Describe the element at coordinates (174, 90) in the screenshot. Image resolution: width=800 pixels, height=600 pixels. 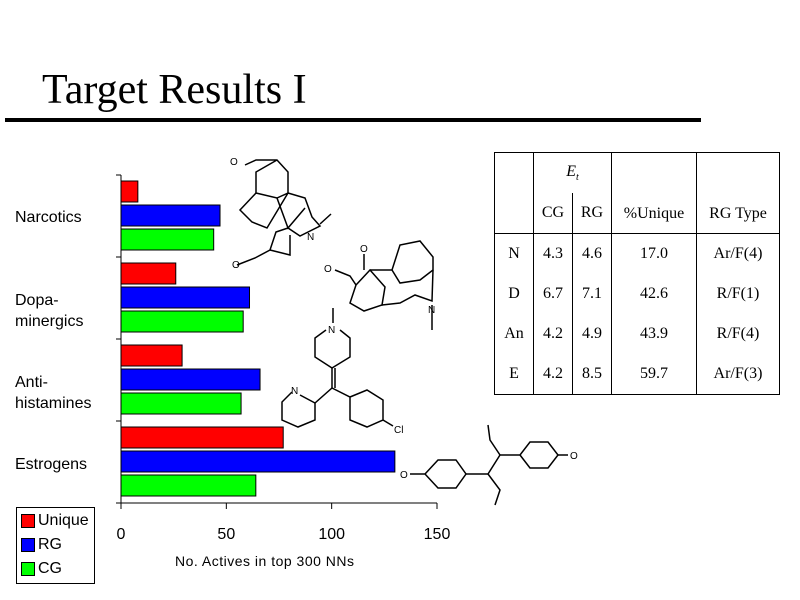
I see `slide-title: Target Results I` at that location.